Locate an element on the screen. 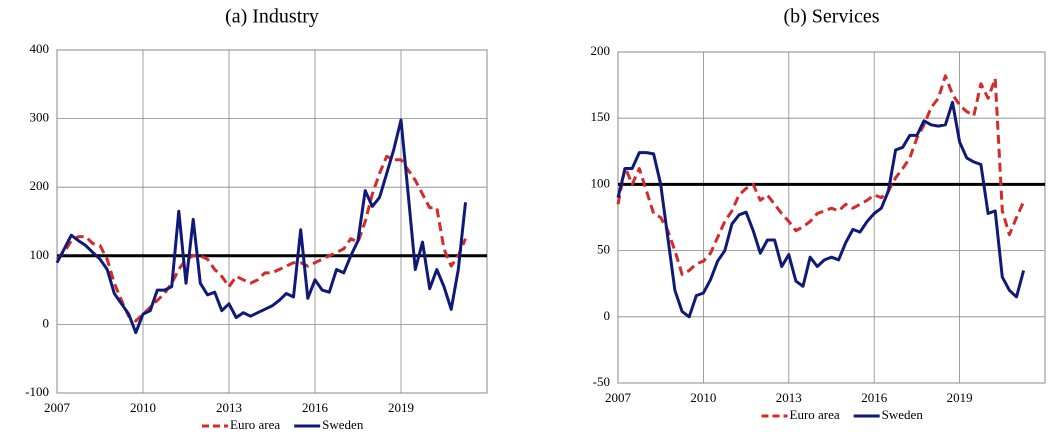 The height and width of the screenshot is (439, 1048). y-tick-label: 50 is located at coordinates (603, 249).